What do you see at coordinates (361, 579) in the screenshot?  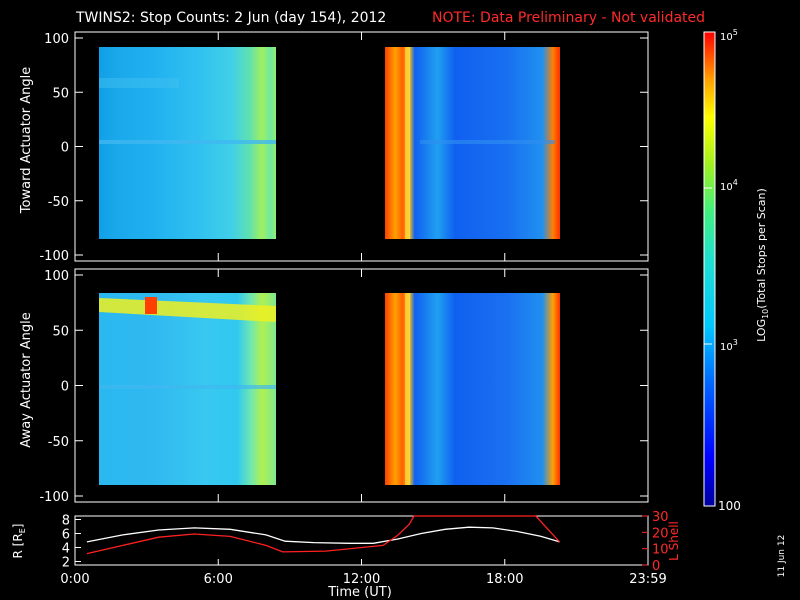 I see `x-tick-label: 12:00` at bounding box center [361, 579].